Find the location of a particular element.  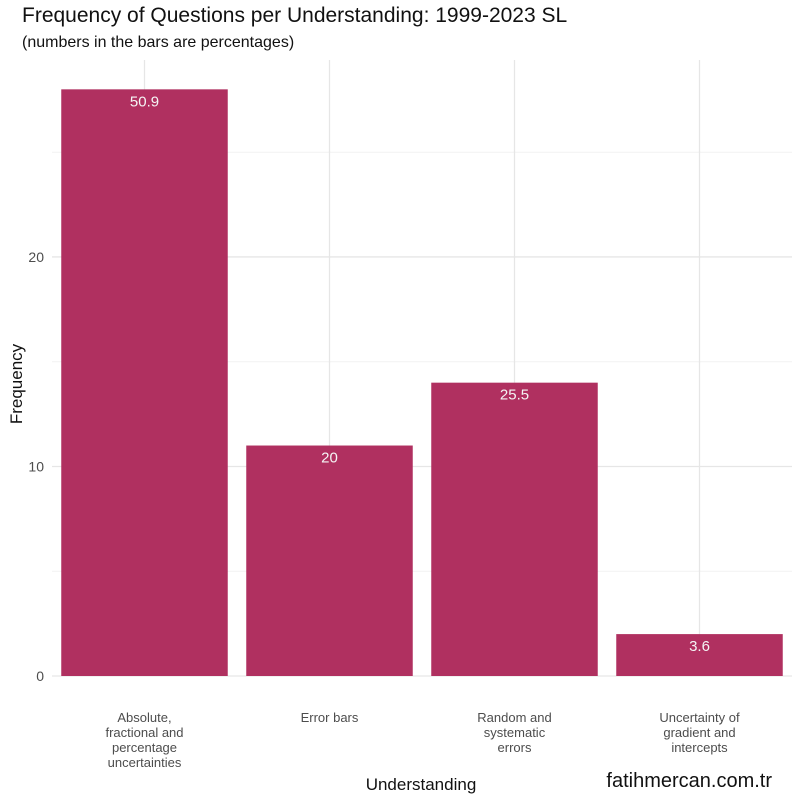

bar-value-label: 20 is located at coordinates (329, 458).